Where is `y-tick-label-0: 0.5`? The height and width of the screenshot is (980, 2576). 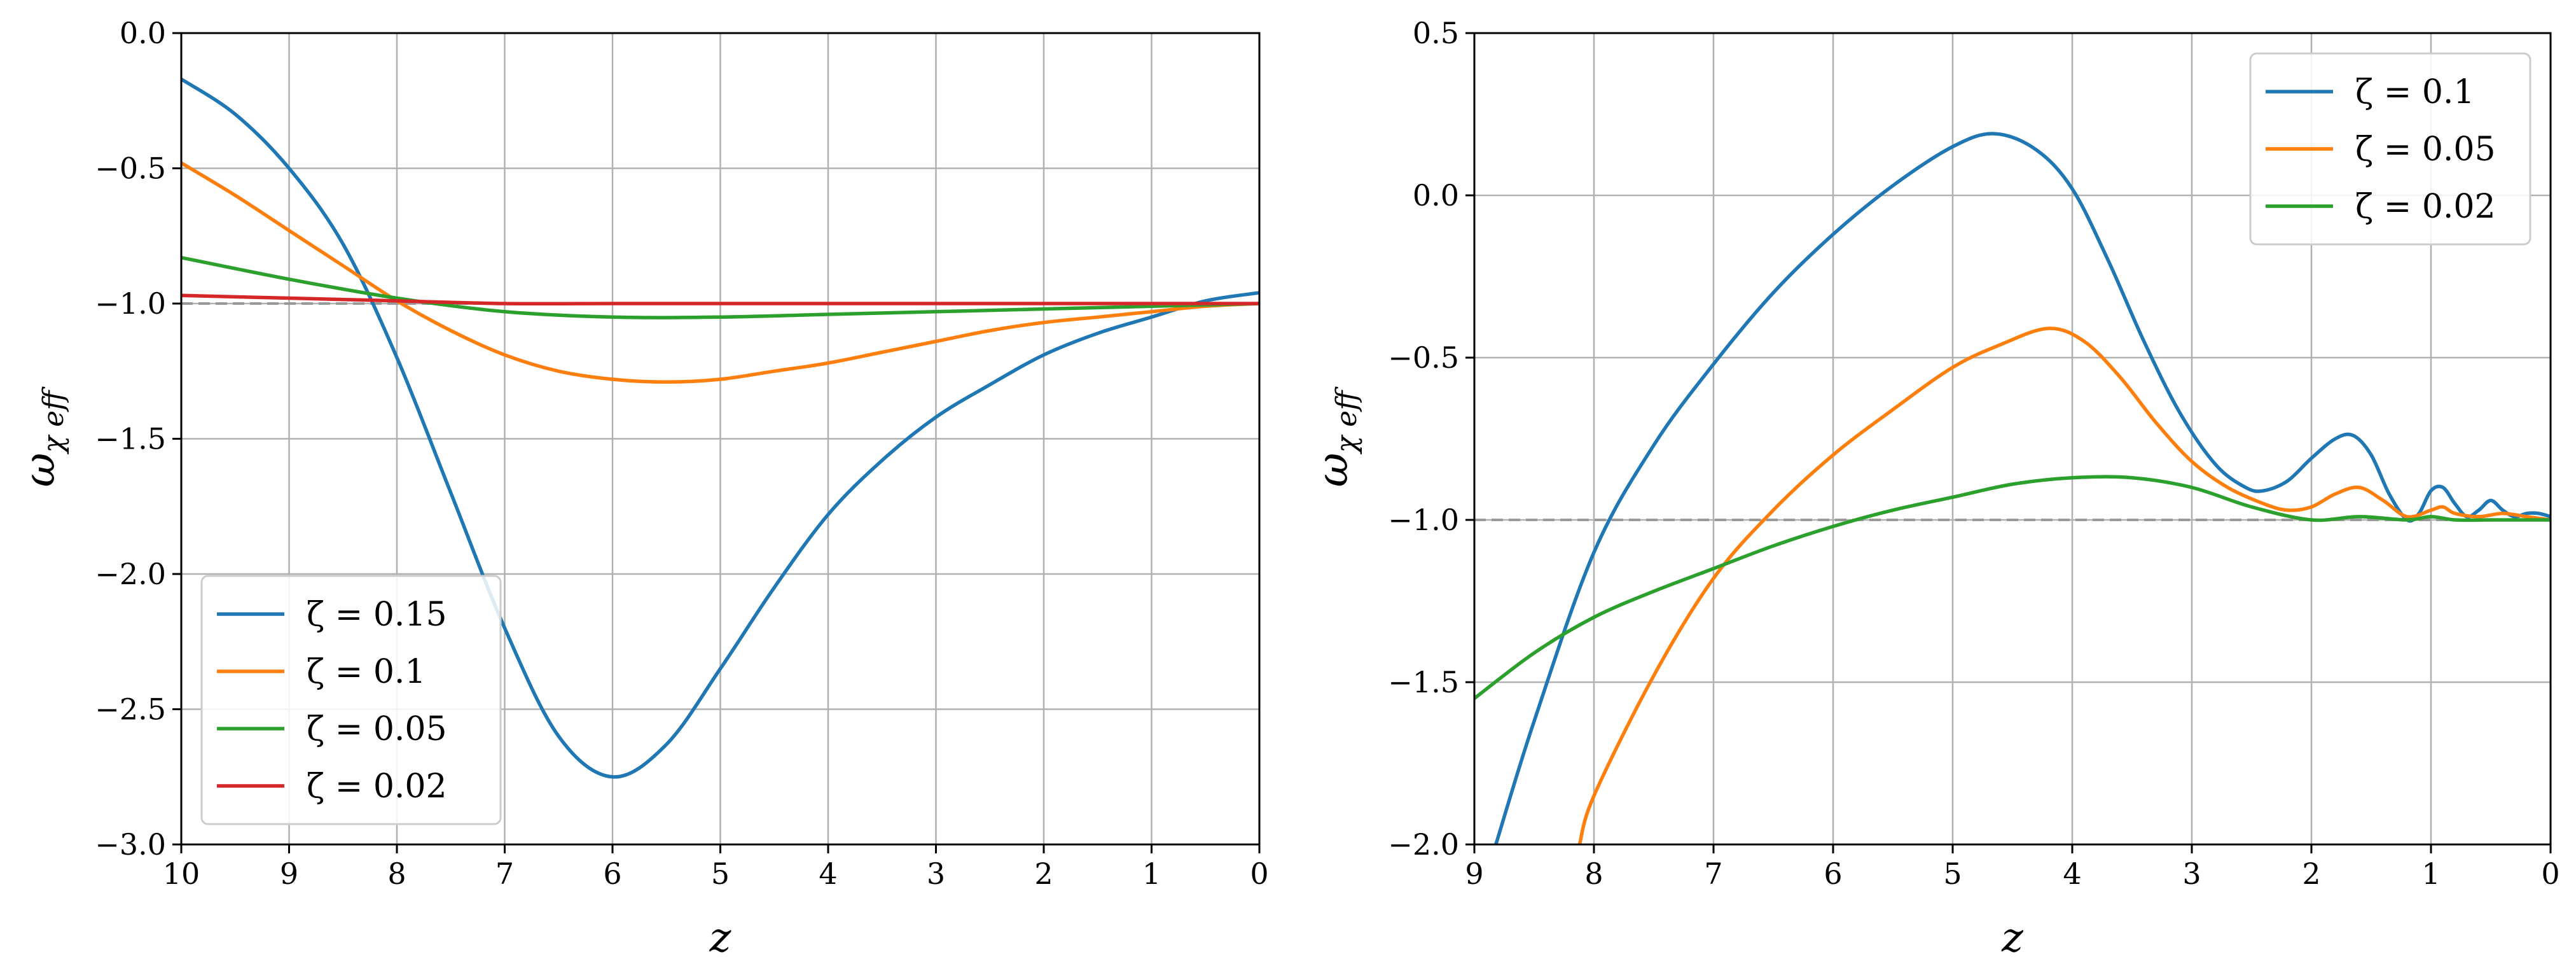
y-tick-label-0: 0.5 is located at coordinates (1436, 33).